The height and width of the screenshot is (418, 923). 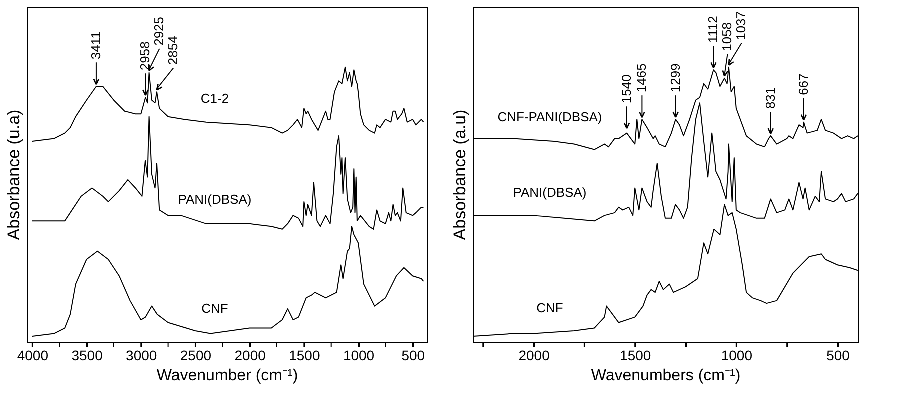 What do you see at coordinates (666, 376) in the screenshot?
I see `x-axis-title: Wavenumbers (cm⁻¹)` at bounding box center [666, 376].